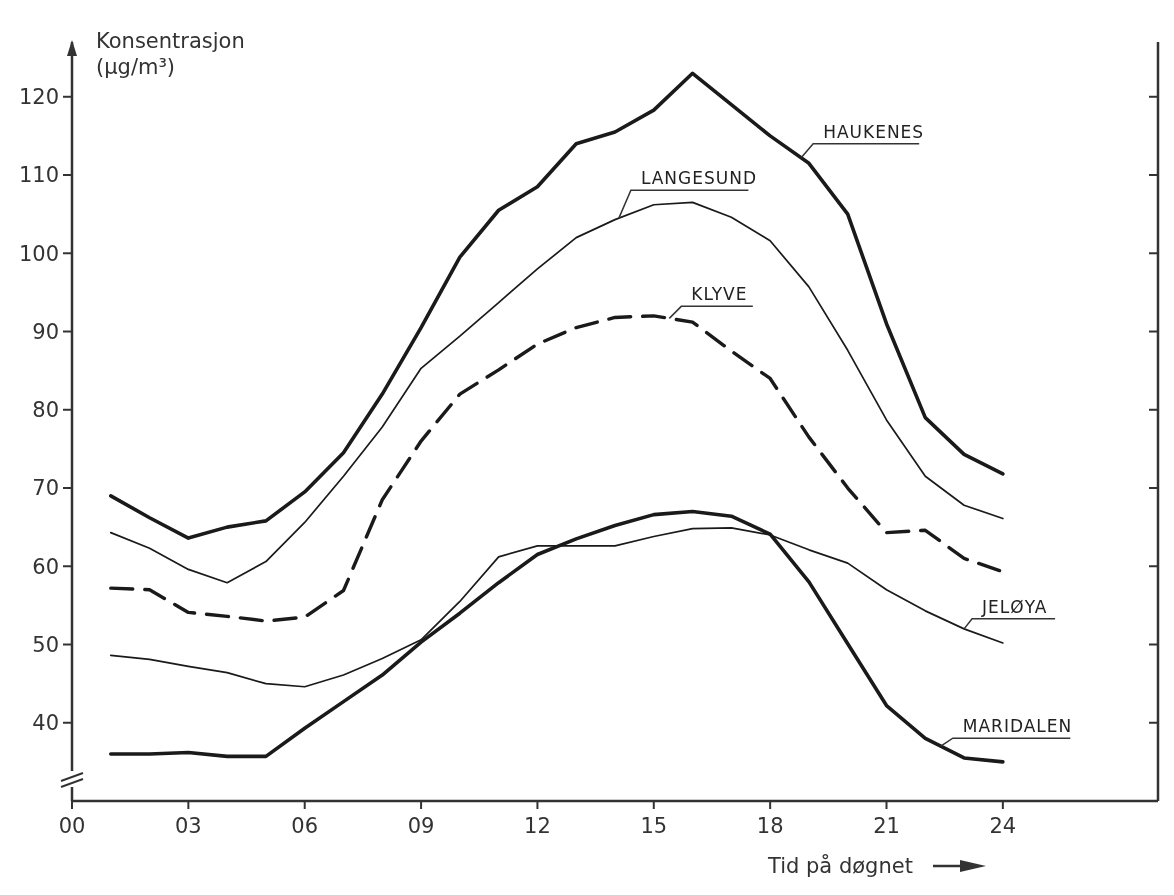 The image size is (1174, 895). I want to click on x-tick-label: 18, so click(770, 826).